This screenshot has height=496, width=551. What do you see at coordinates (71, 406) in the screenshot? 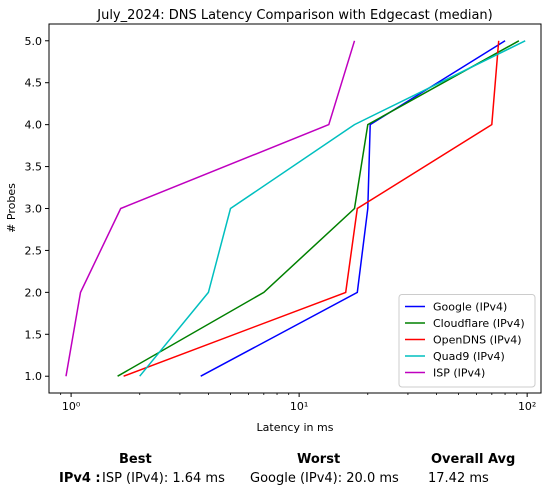
I see `x-tick-label: 10⁰` at bounding box center [71, 406].